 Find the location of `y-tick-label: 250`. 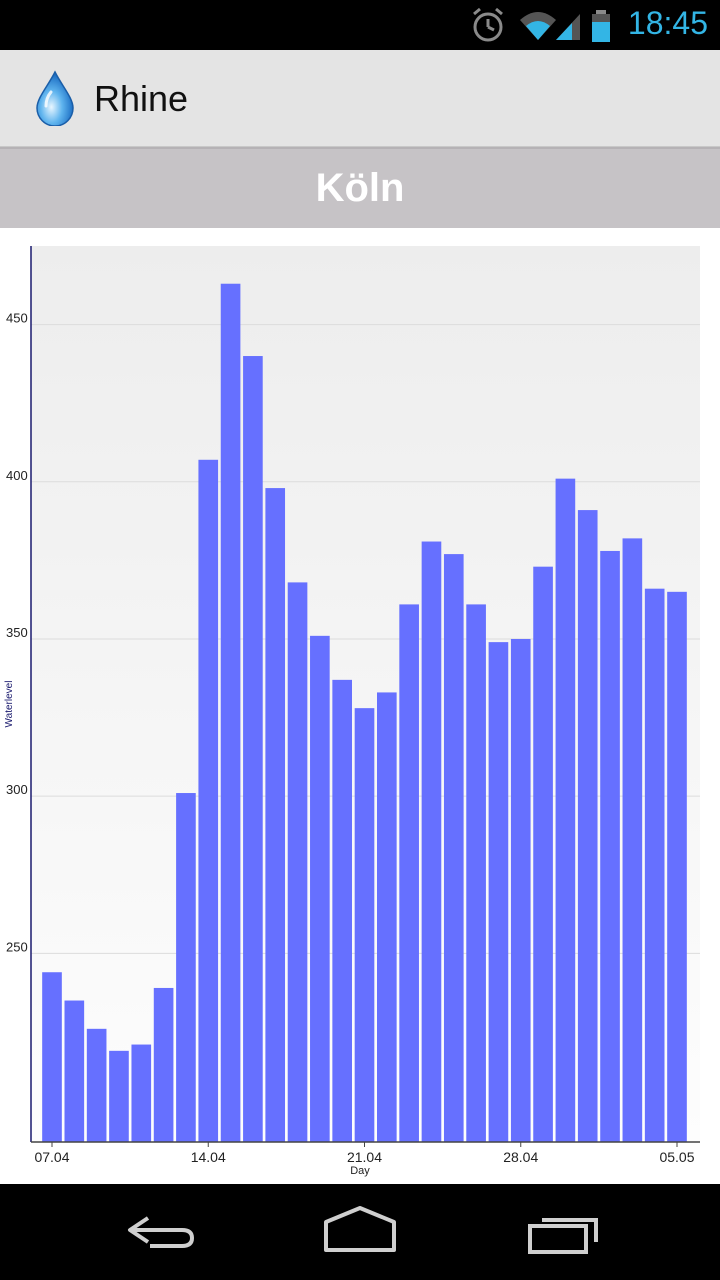

y-tick-label: 250 is located at coordinates (17, 946).